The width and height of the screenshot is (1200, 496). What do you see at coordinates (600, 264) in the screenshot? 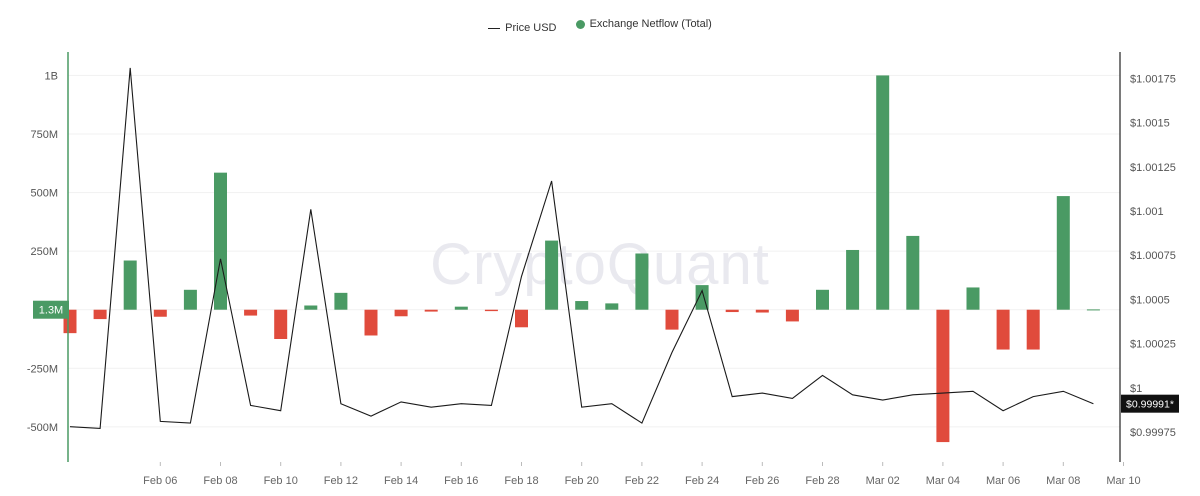
I see `watermark-text: CryptoQuant` at bounding box center [600, 264].